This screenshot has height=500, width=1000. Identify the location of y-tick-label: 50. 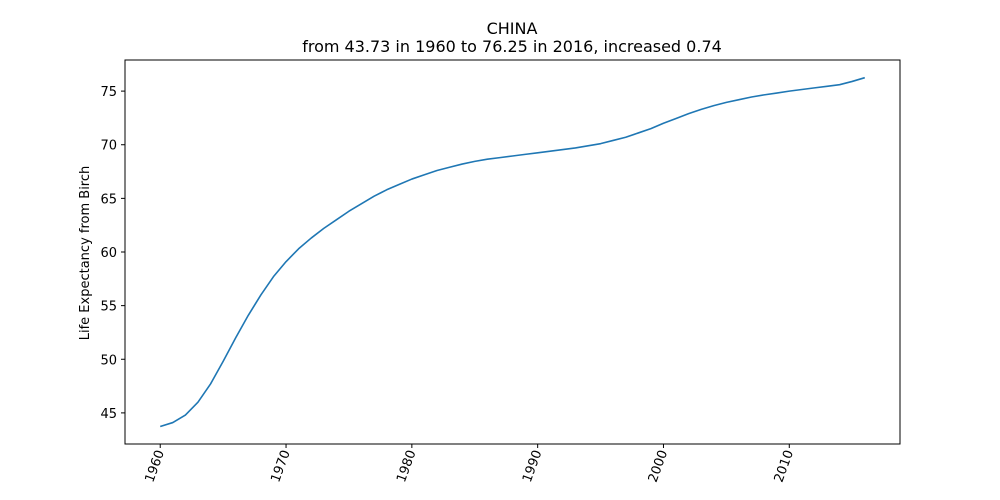
(108, 360).